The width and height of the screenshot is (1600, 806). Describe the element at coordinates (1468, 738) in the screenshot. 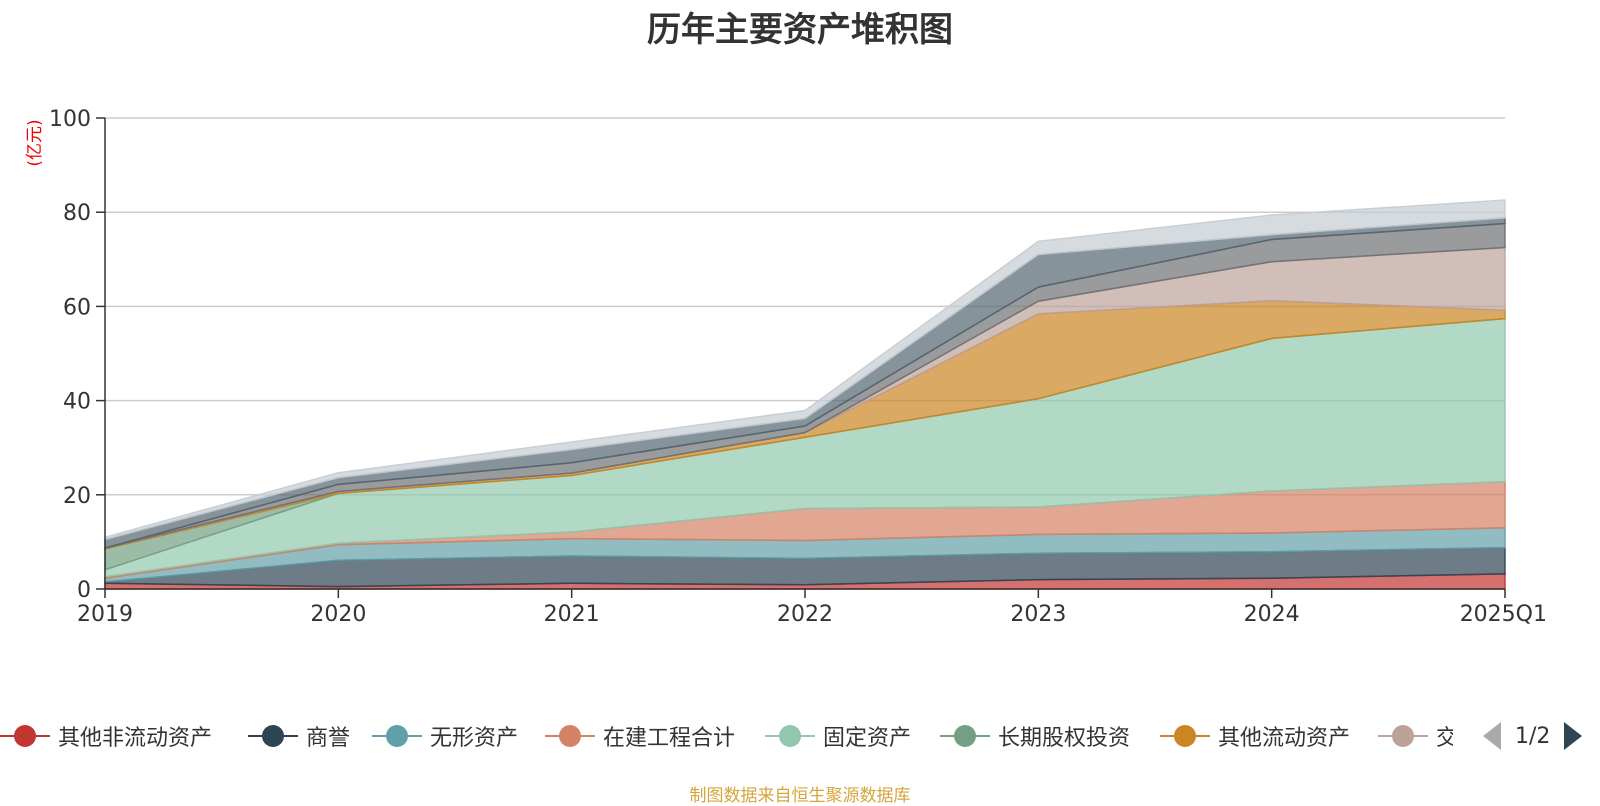

I see `legend-clip` at that location.